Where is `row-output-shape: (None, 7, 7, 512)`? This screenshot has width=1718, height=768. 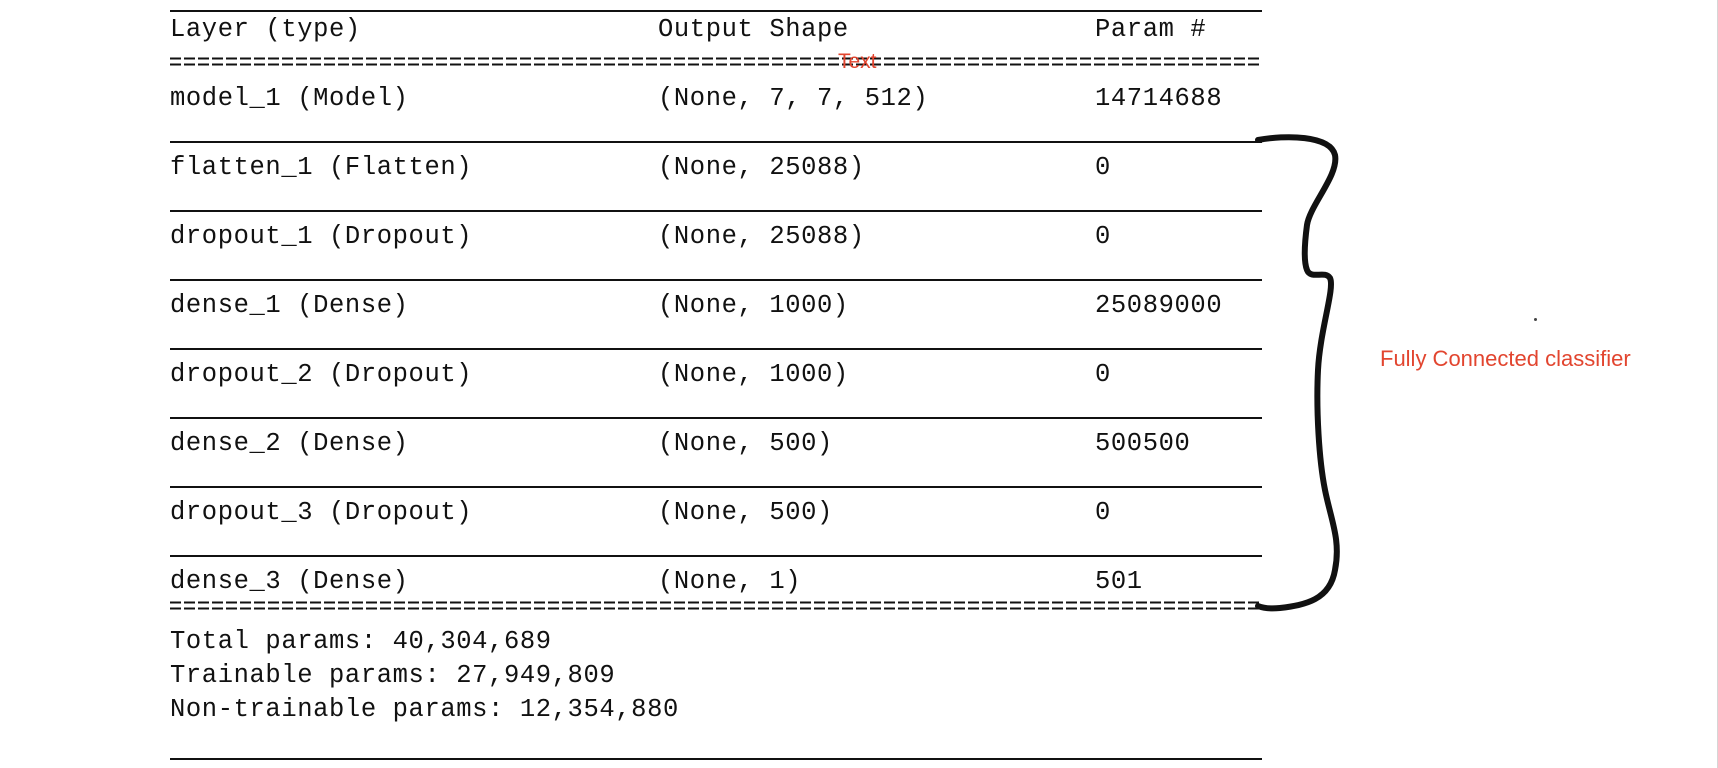 row-output-shape: (None, 7, 7, 512) is located at coordinates (793, 98).